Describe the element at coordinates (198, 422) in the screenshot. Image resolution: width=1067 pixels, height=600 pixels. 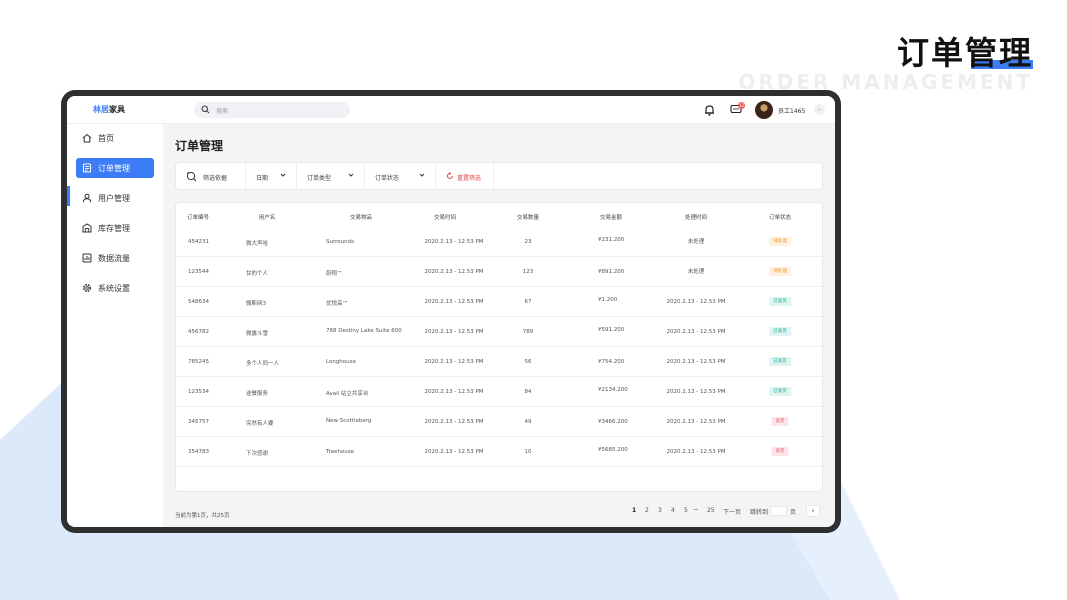
I see `order-id: 345757` at that location.